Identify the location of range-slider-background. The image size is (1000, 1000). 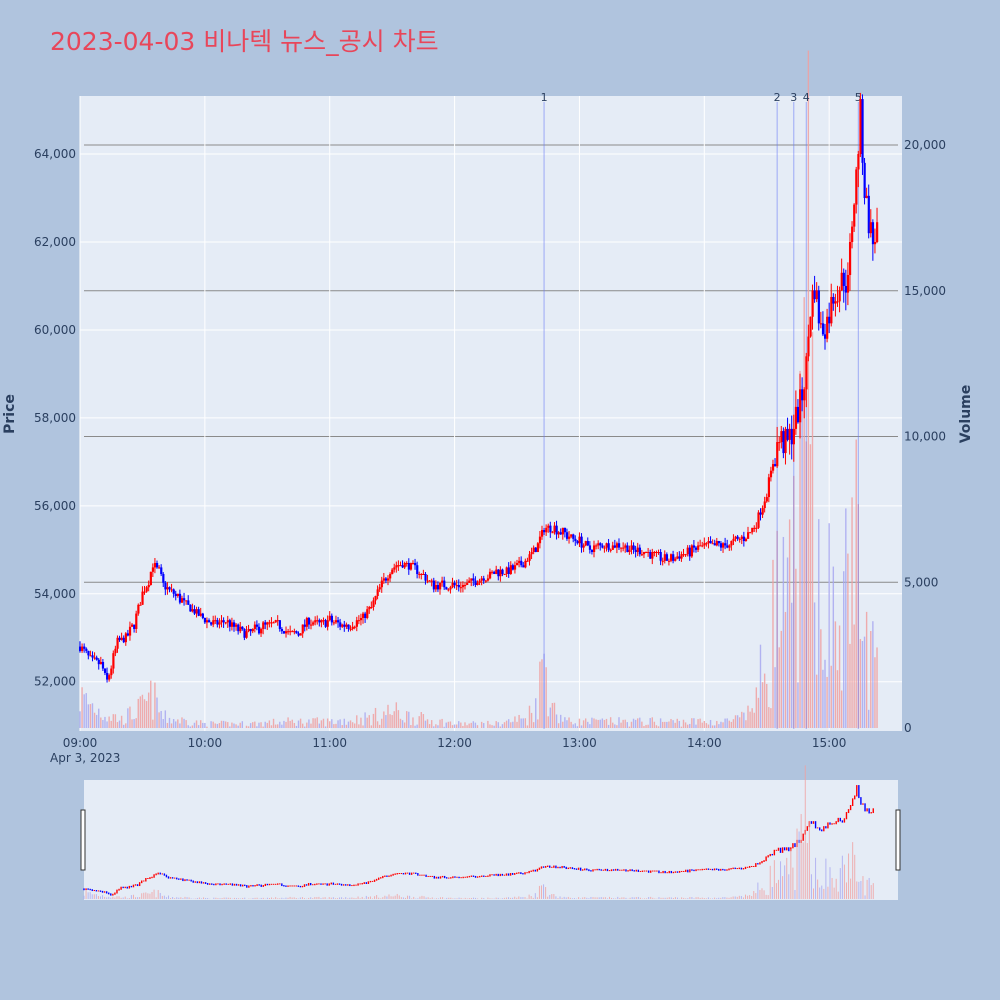
(491, 840).